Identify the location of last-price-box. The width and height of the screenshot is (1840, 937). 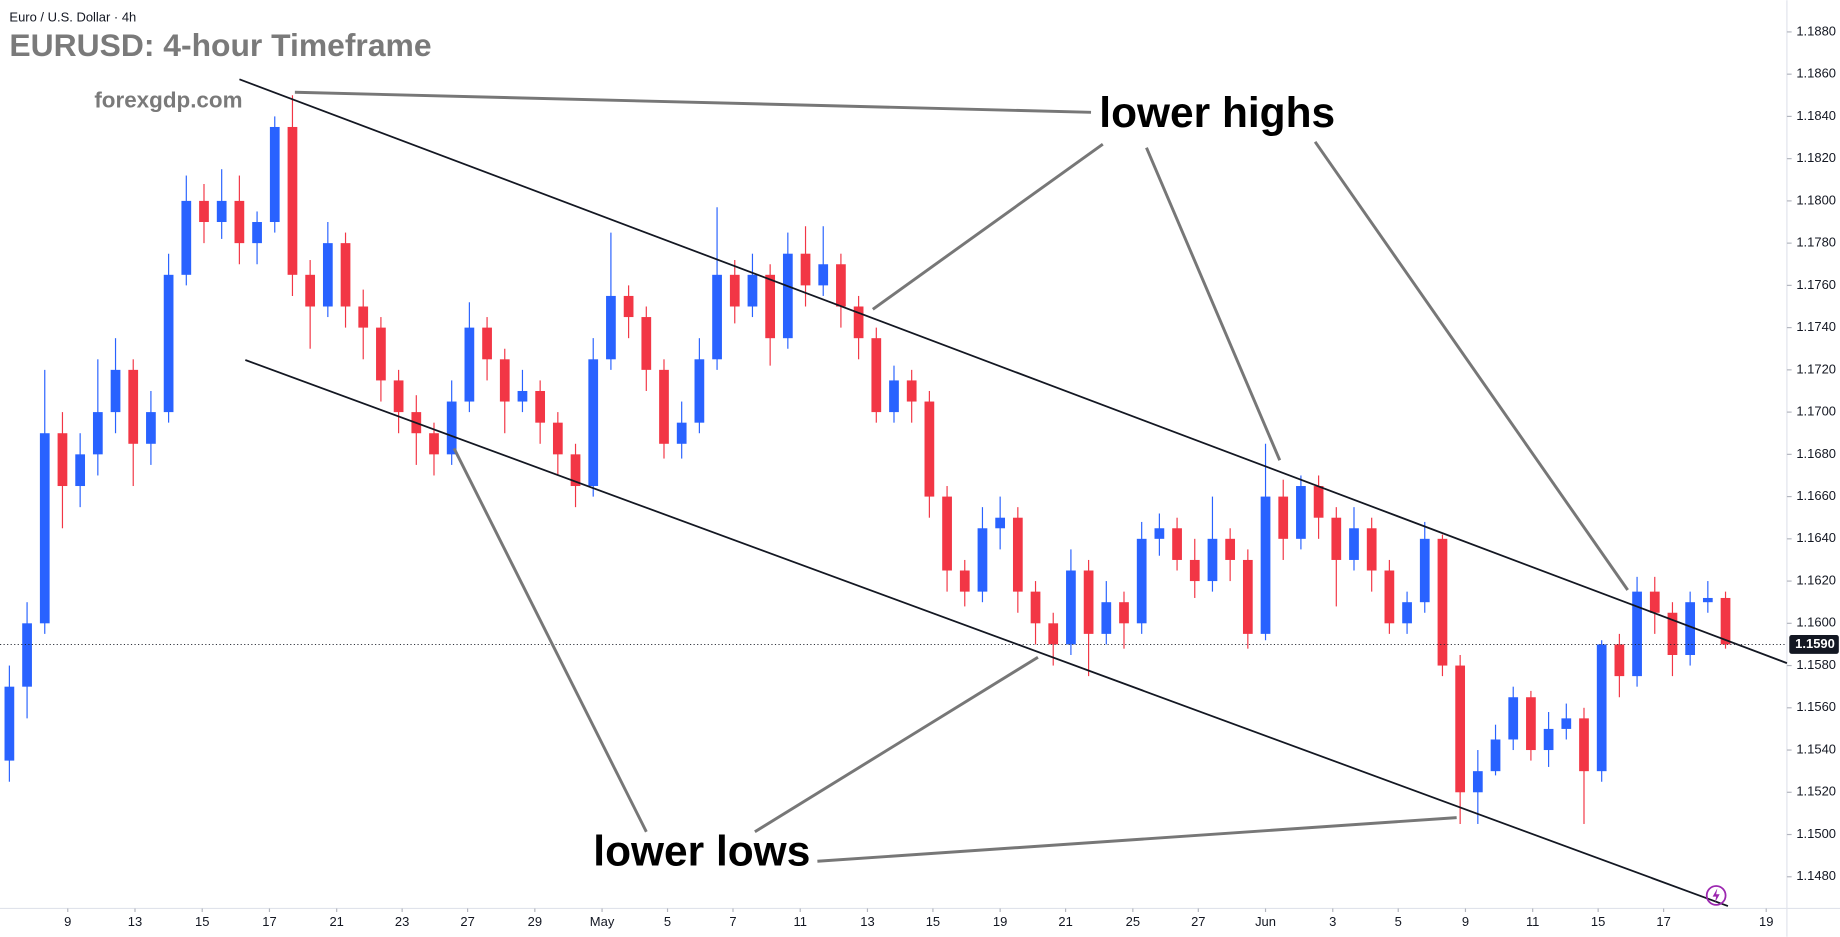
(1814, 644).